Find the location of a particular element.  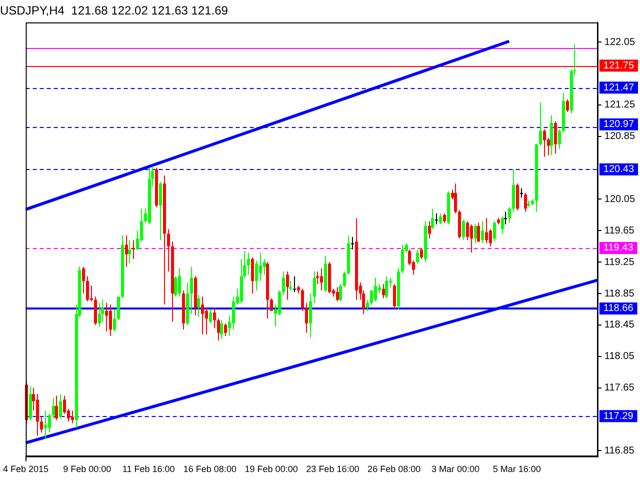

ref-line-label: 117.29 is located at coordinates (618, 416).